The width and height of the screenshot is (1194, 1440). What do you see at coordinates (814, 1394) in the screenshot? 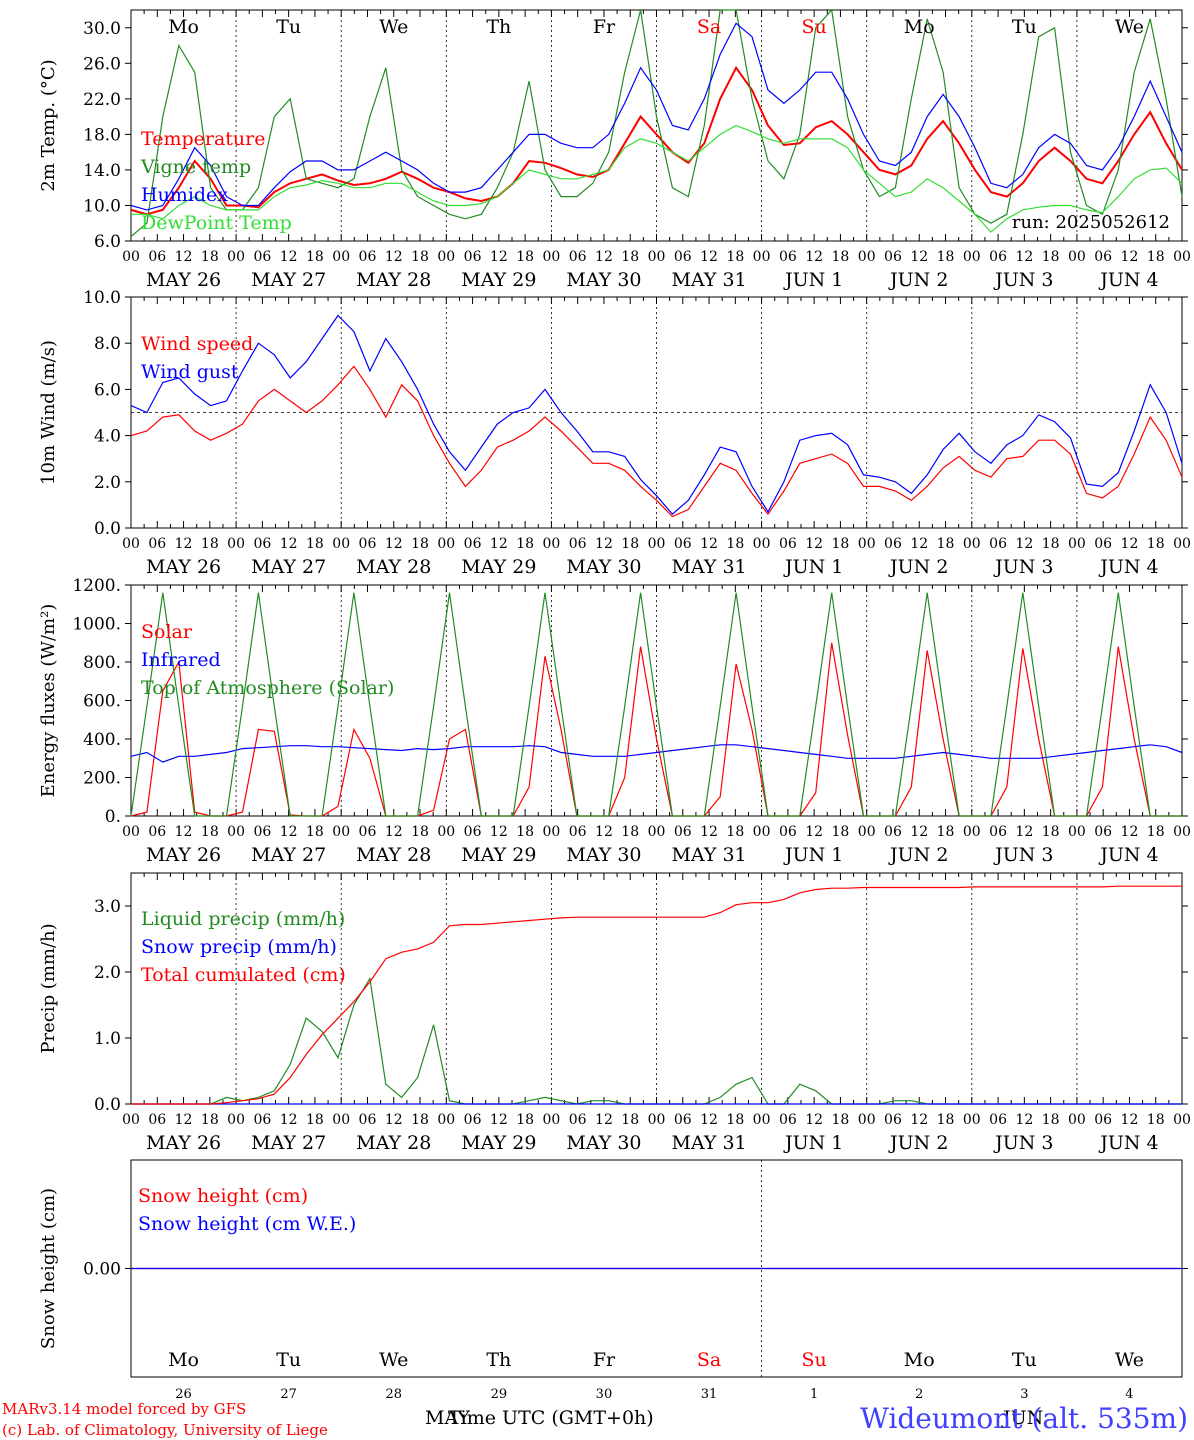
I see `day-number: 1` at bounding box center [814, 1394].